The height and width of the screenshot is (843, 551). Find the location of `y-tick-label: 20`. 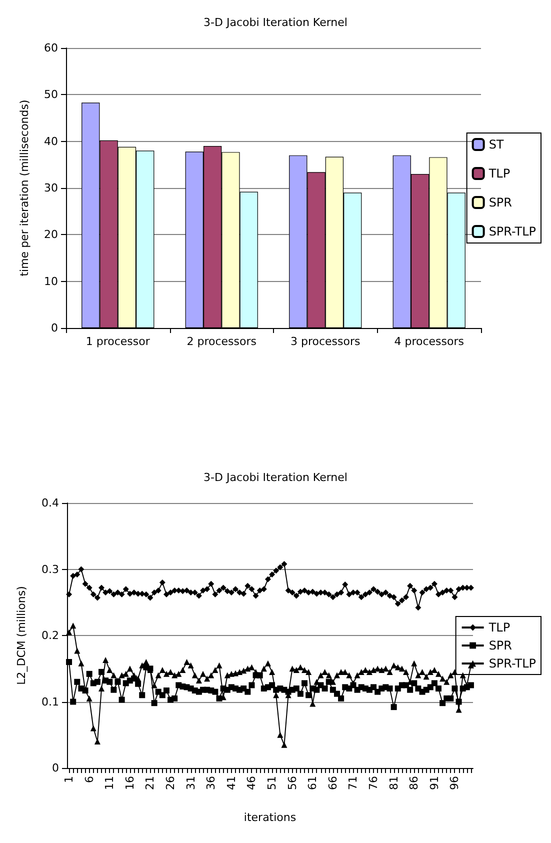

y-tick-label: 20 is located at coordinates (51, 235).